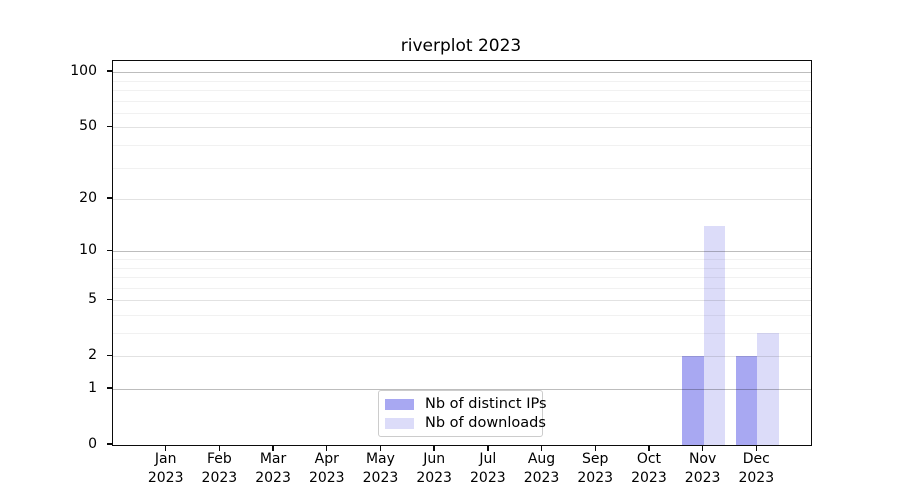 This screenshot has width=900, height=500. I want to click on x-tick-label-may: May 2023, so click(380, 468).